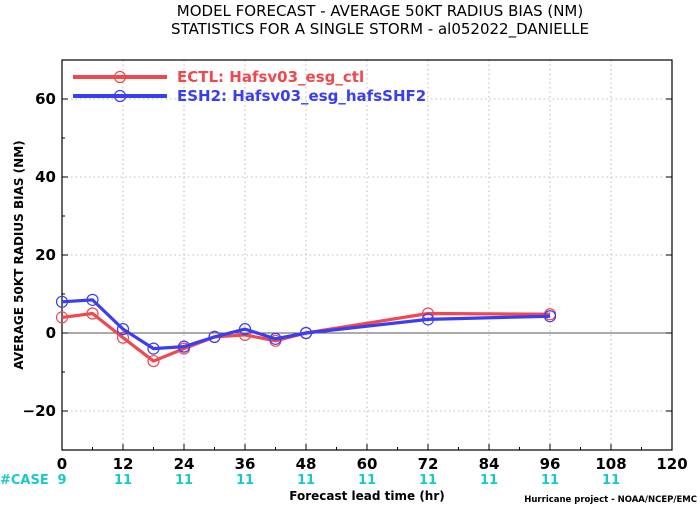  I want to click on y-tick-label: 20, so click(45, 255).